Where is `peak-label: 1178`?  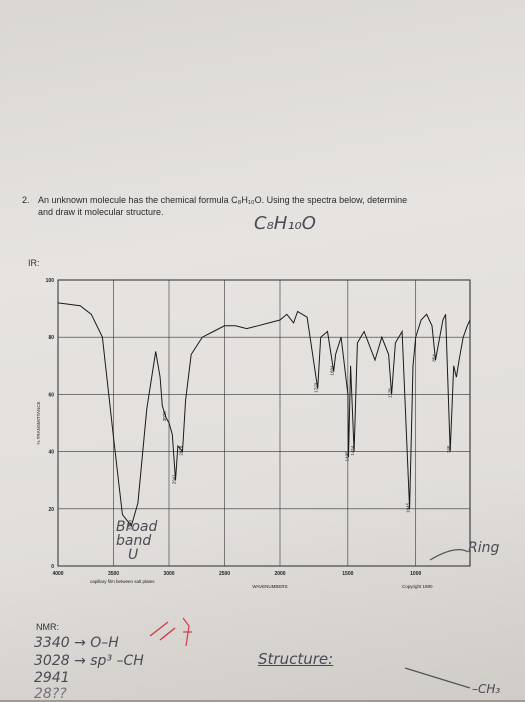
peak-label: 1178 is located at coordinates (390, 393).